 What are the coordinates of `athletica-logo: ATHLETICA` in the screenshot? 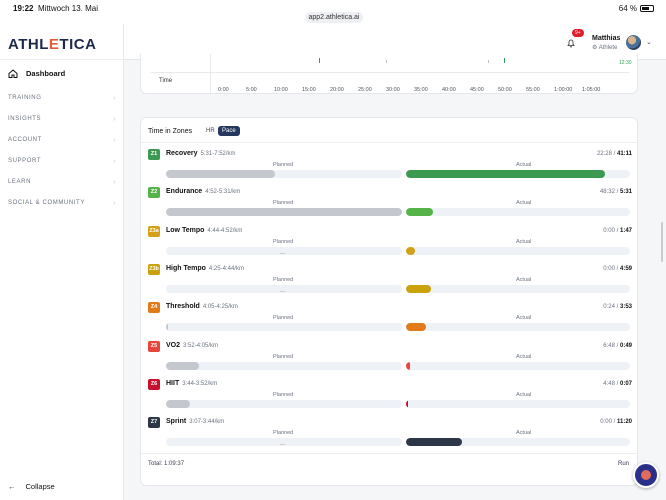 It's located at (52, 44).